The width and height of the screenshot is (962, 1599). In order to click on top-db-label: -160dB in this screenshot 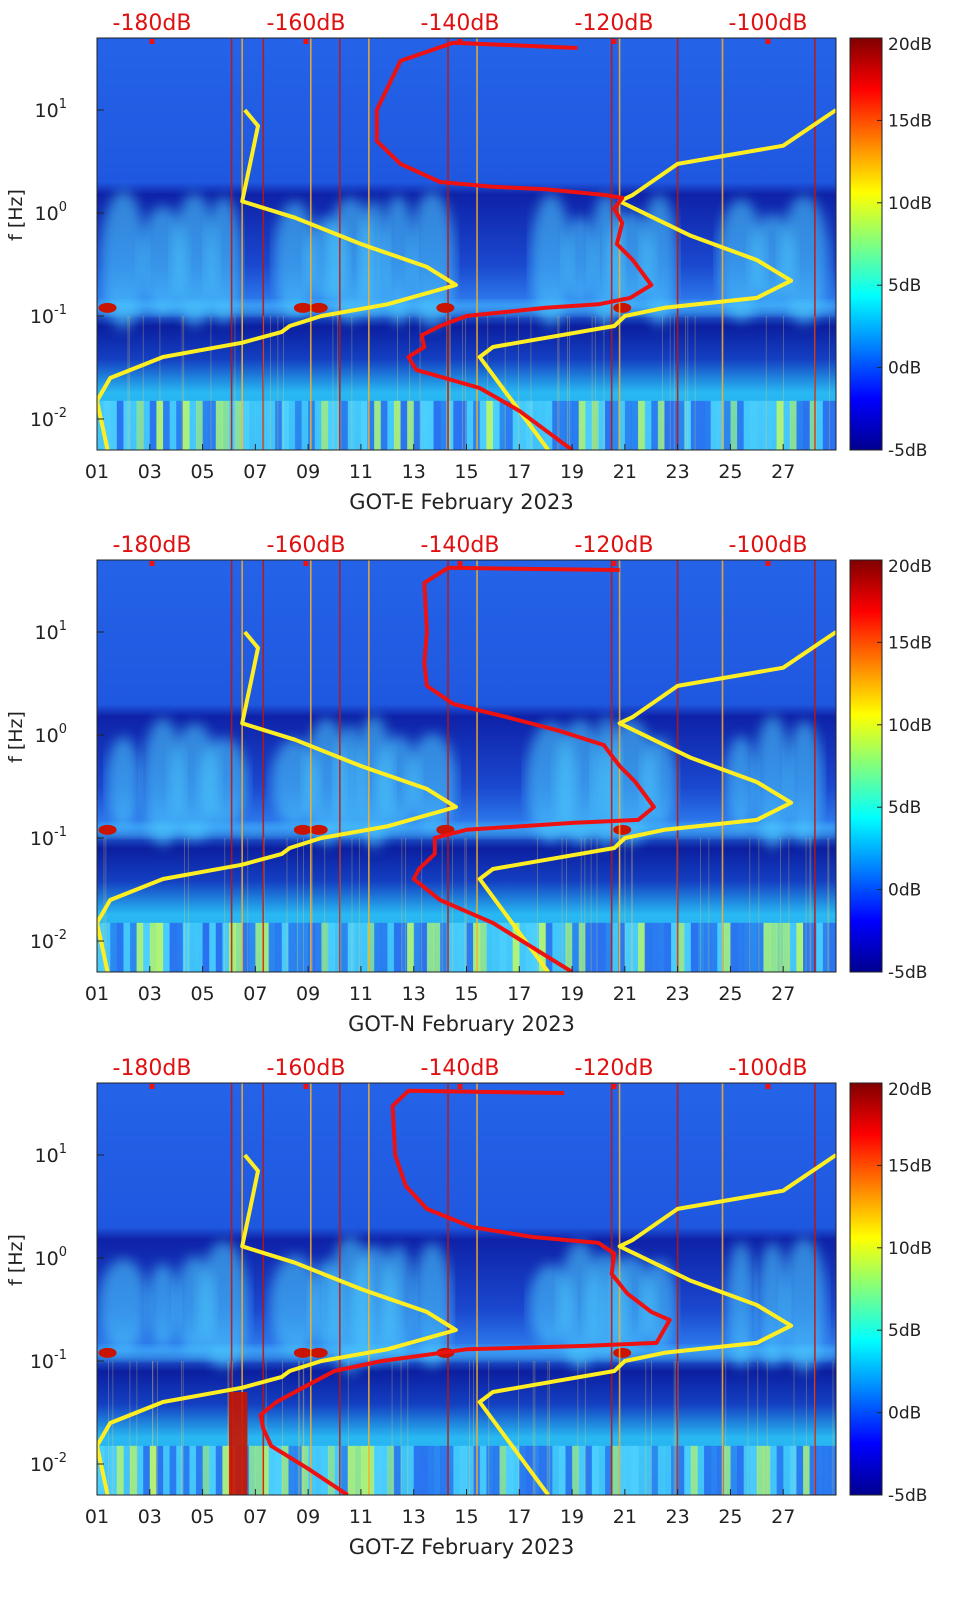, I will do `click(306, 1068)`.